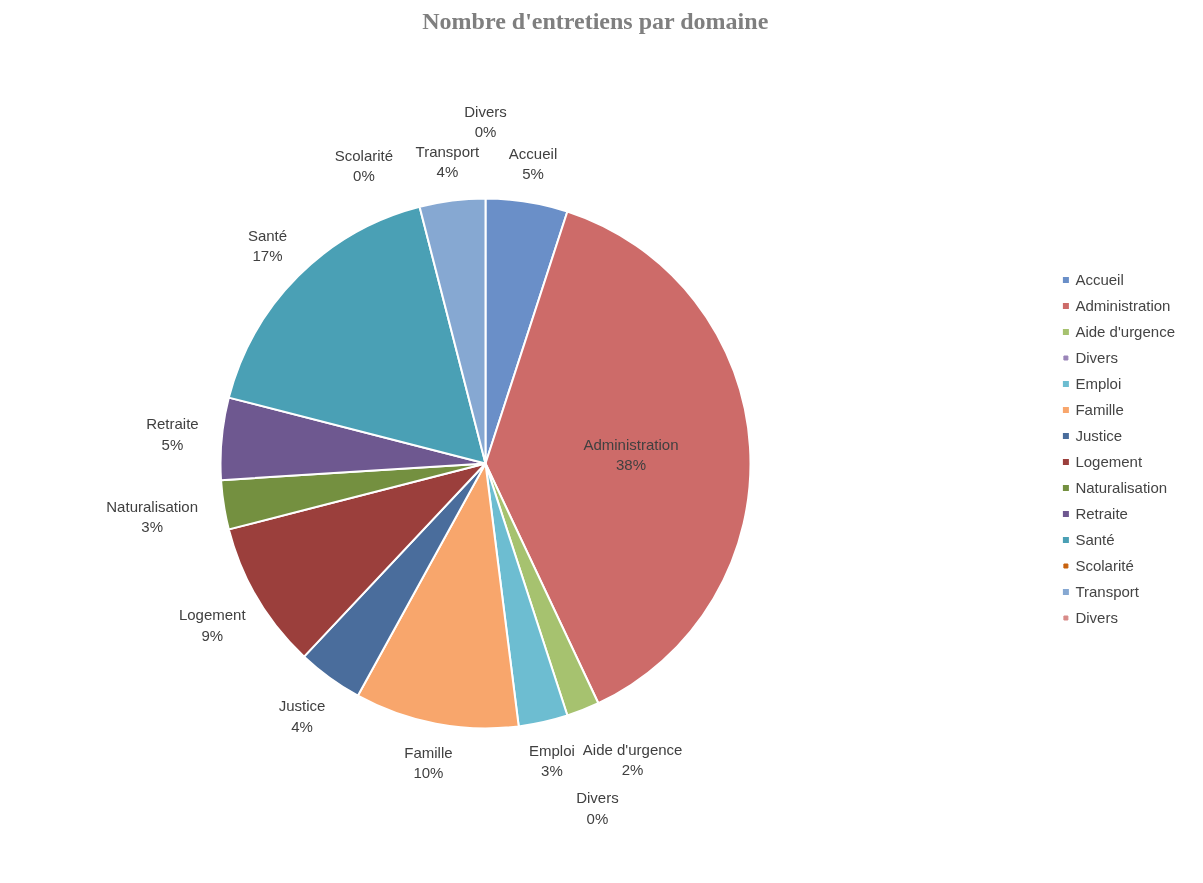 This screenshot has height=883, width=1203. What do you see at coordinates (1095, 539) in the screenshot?
I see `legend-label: Santé` at bounding box center [1095, 539].